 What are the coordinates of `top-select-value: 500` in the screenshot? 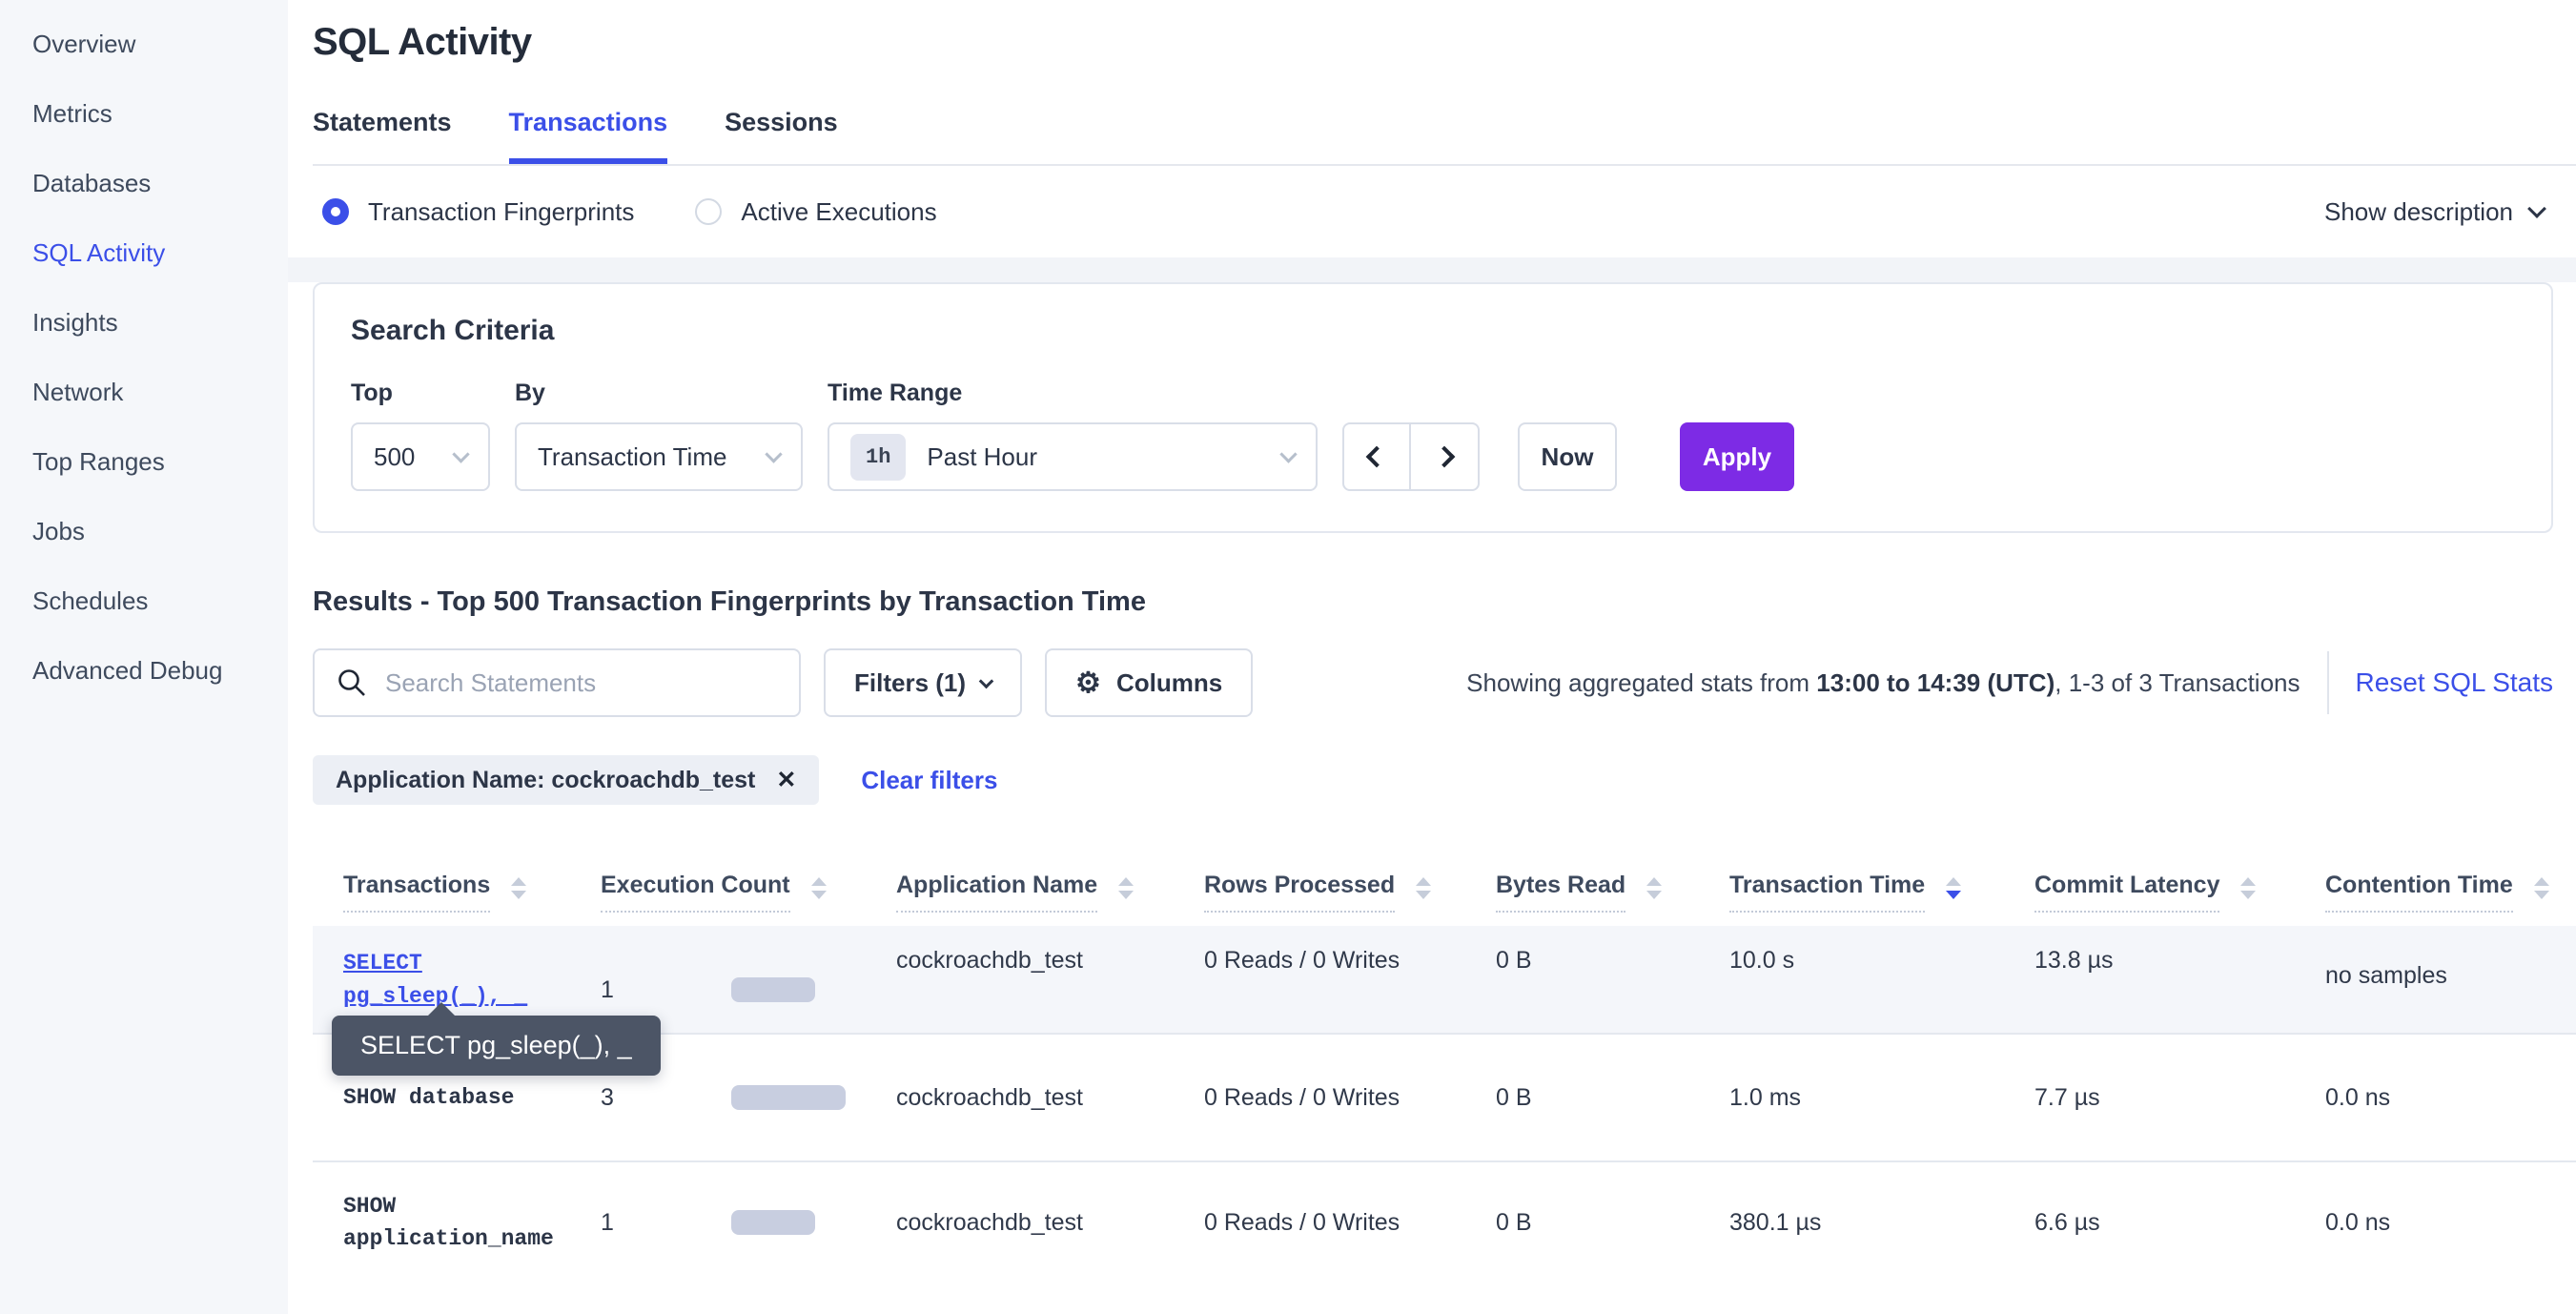 It's located at (395, 456).